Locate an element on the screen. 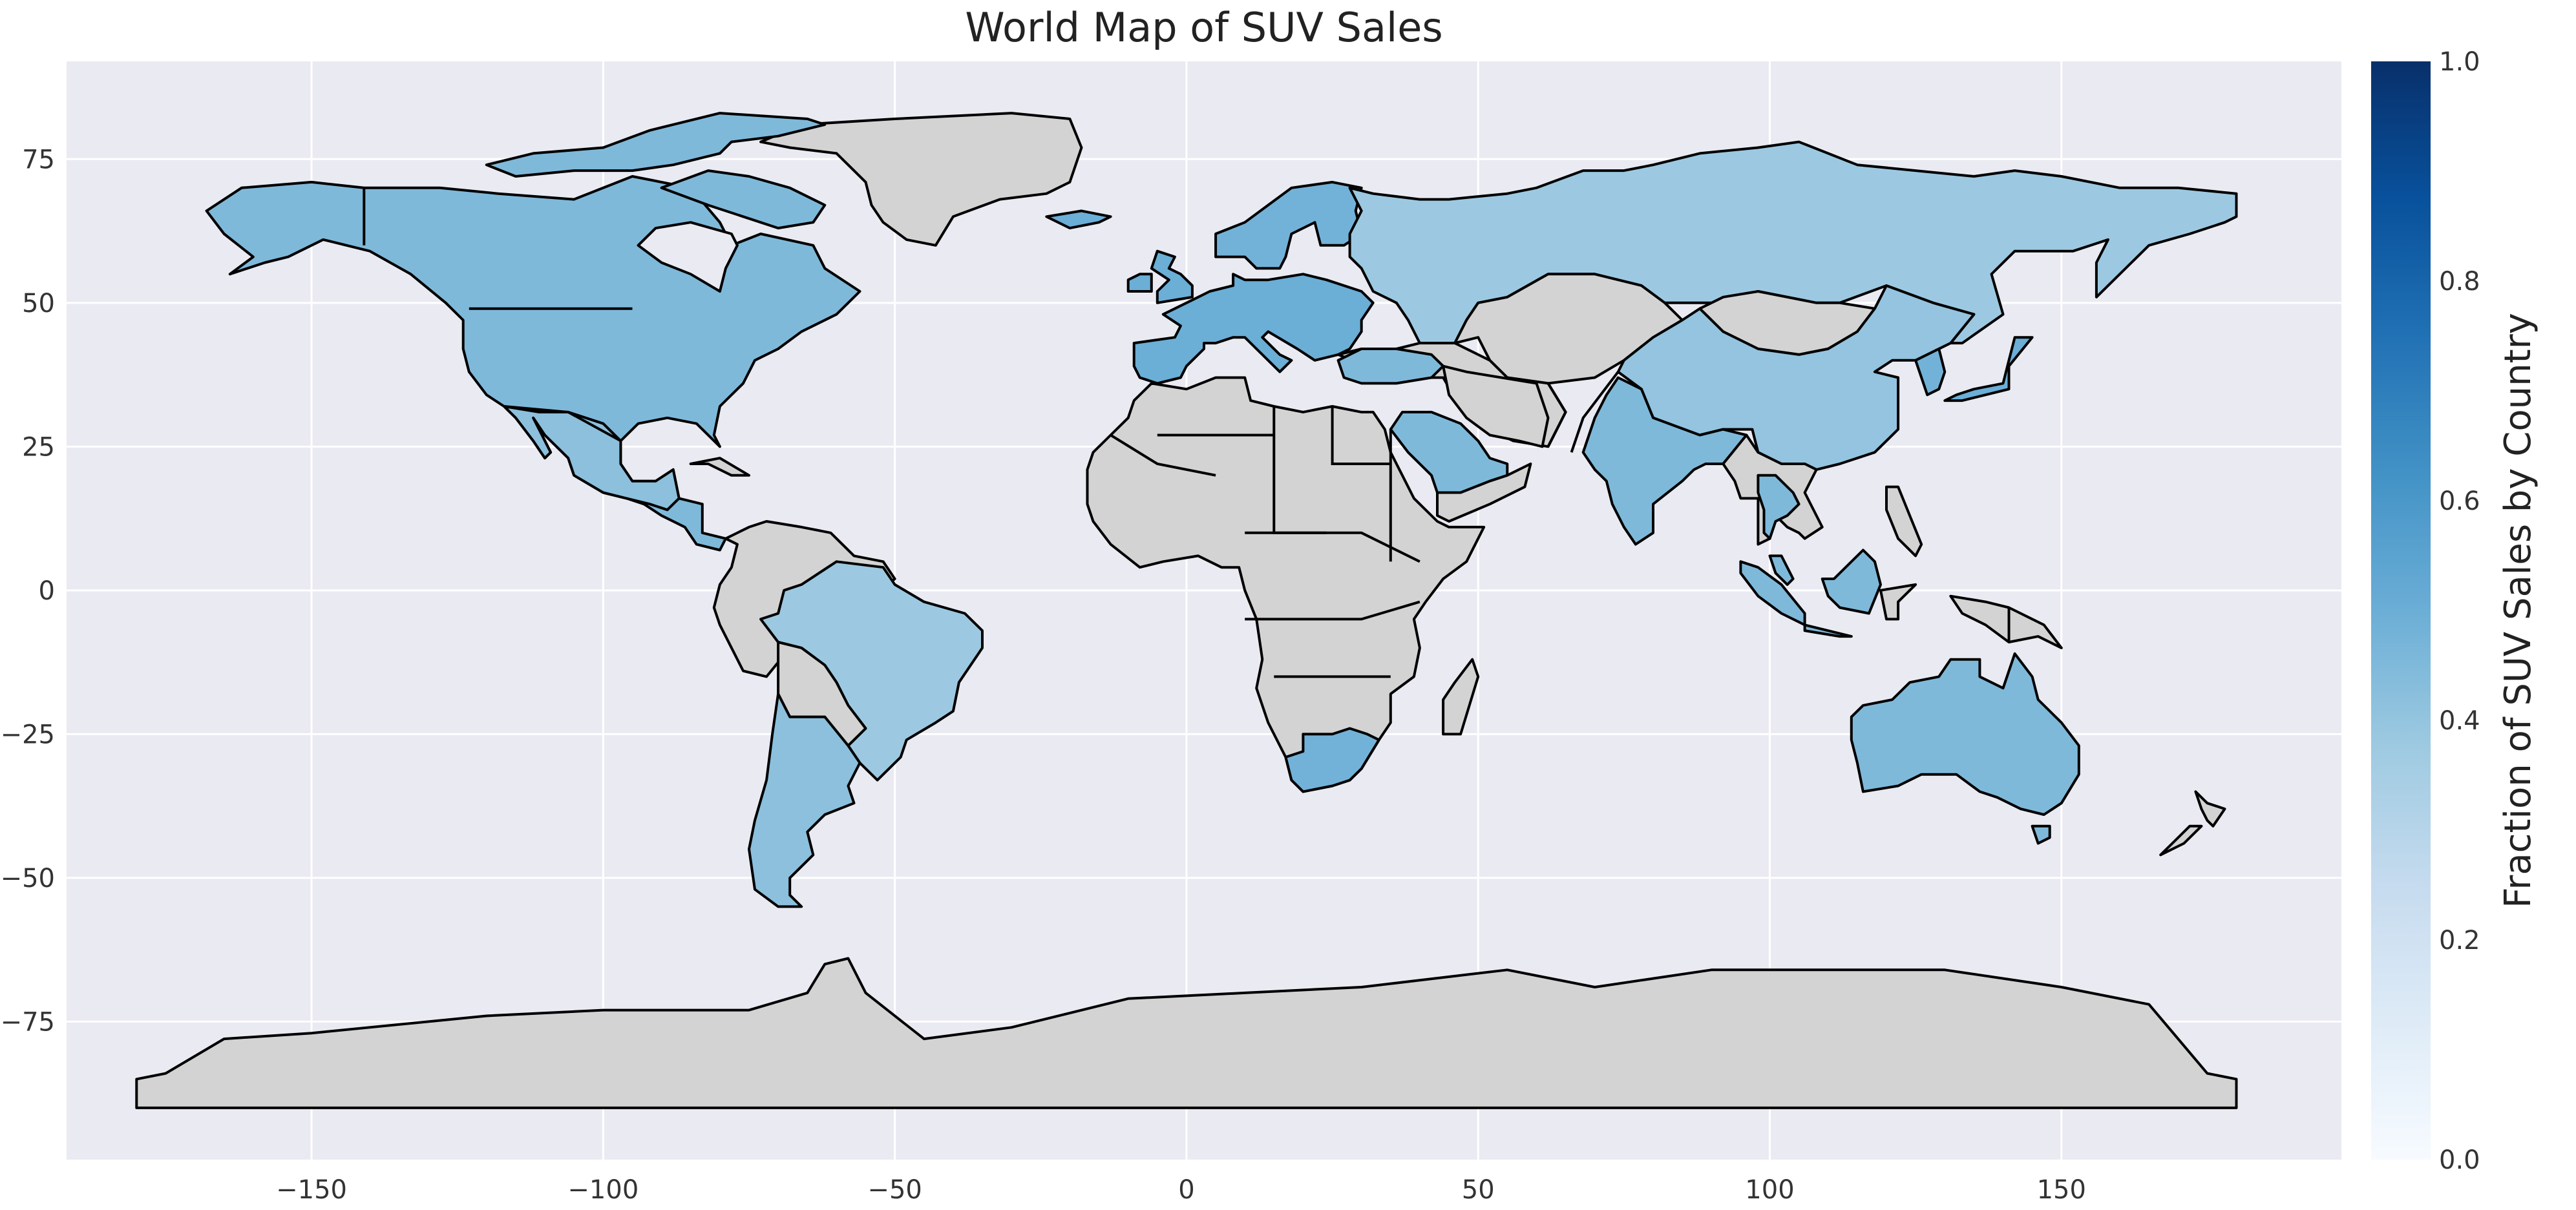 Image resolution: width=2576 pixels, height=1210 pixels. x-tick-label: −50 is located at coordinates (894, 1190).